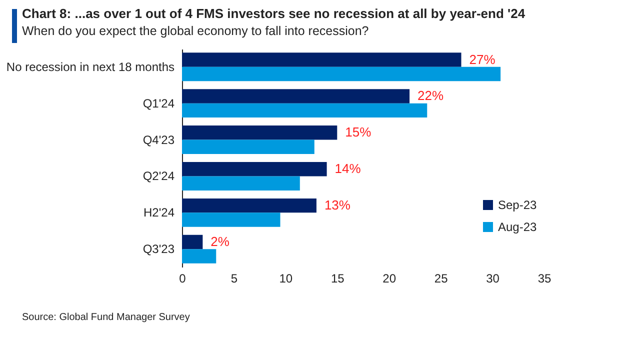 Image resolution: width=622 pixels, height=345 pixels. I want to click on x-tick-label: 0, so click(182, 279).